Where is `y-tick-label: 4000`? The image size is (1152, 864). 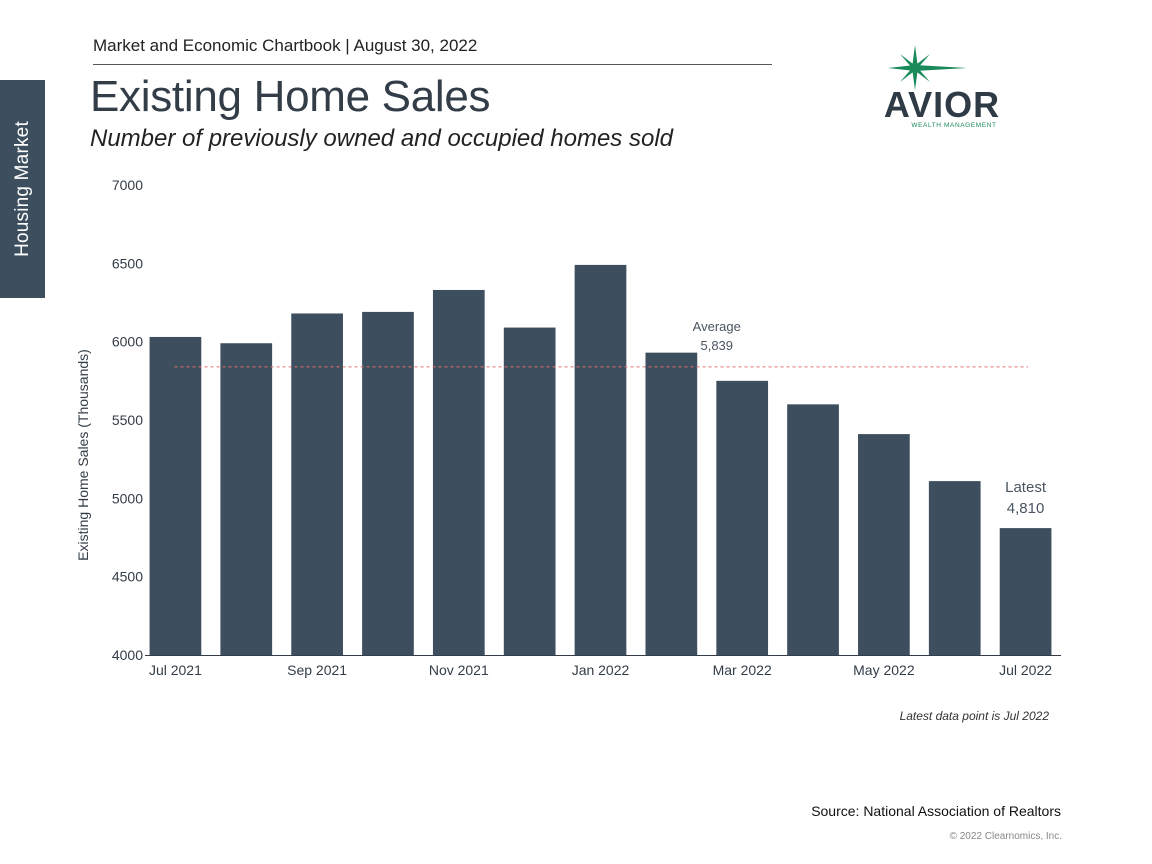 y-tick-label: 4000 is located at coordinates (127, 655).